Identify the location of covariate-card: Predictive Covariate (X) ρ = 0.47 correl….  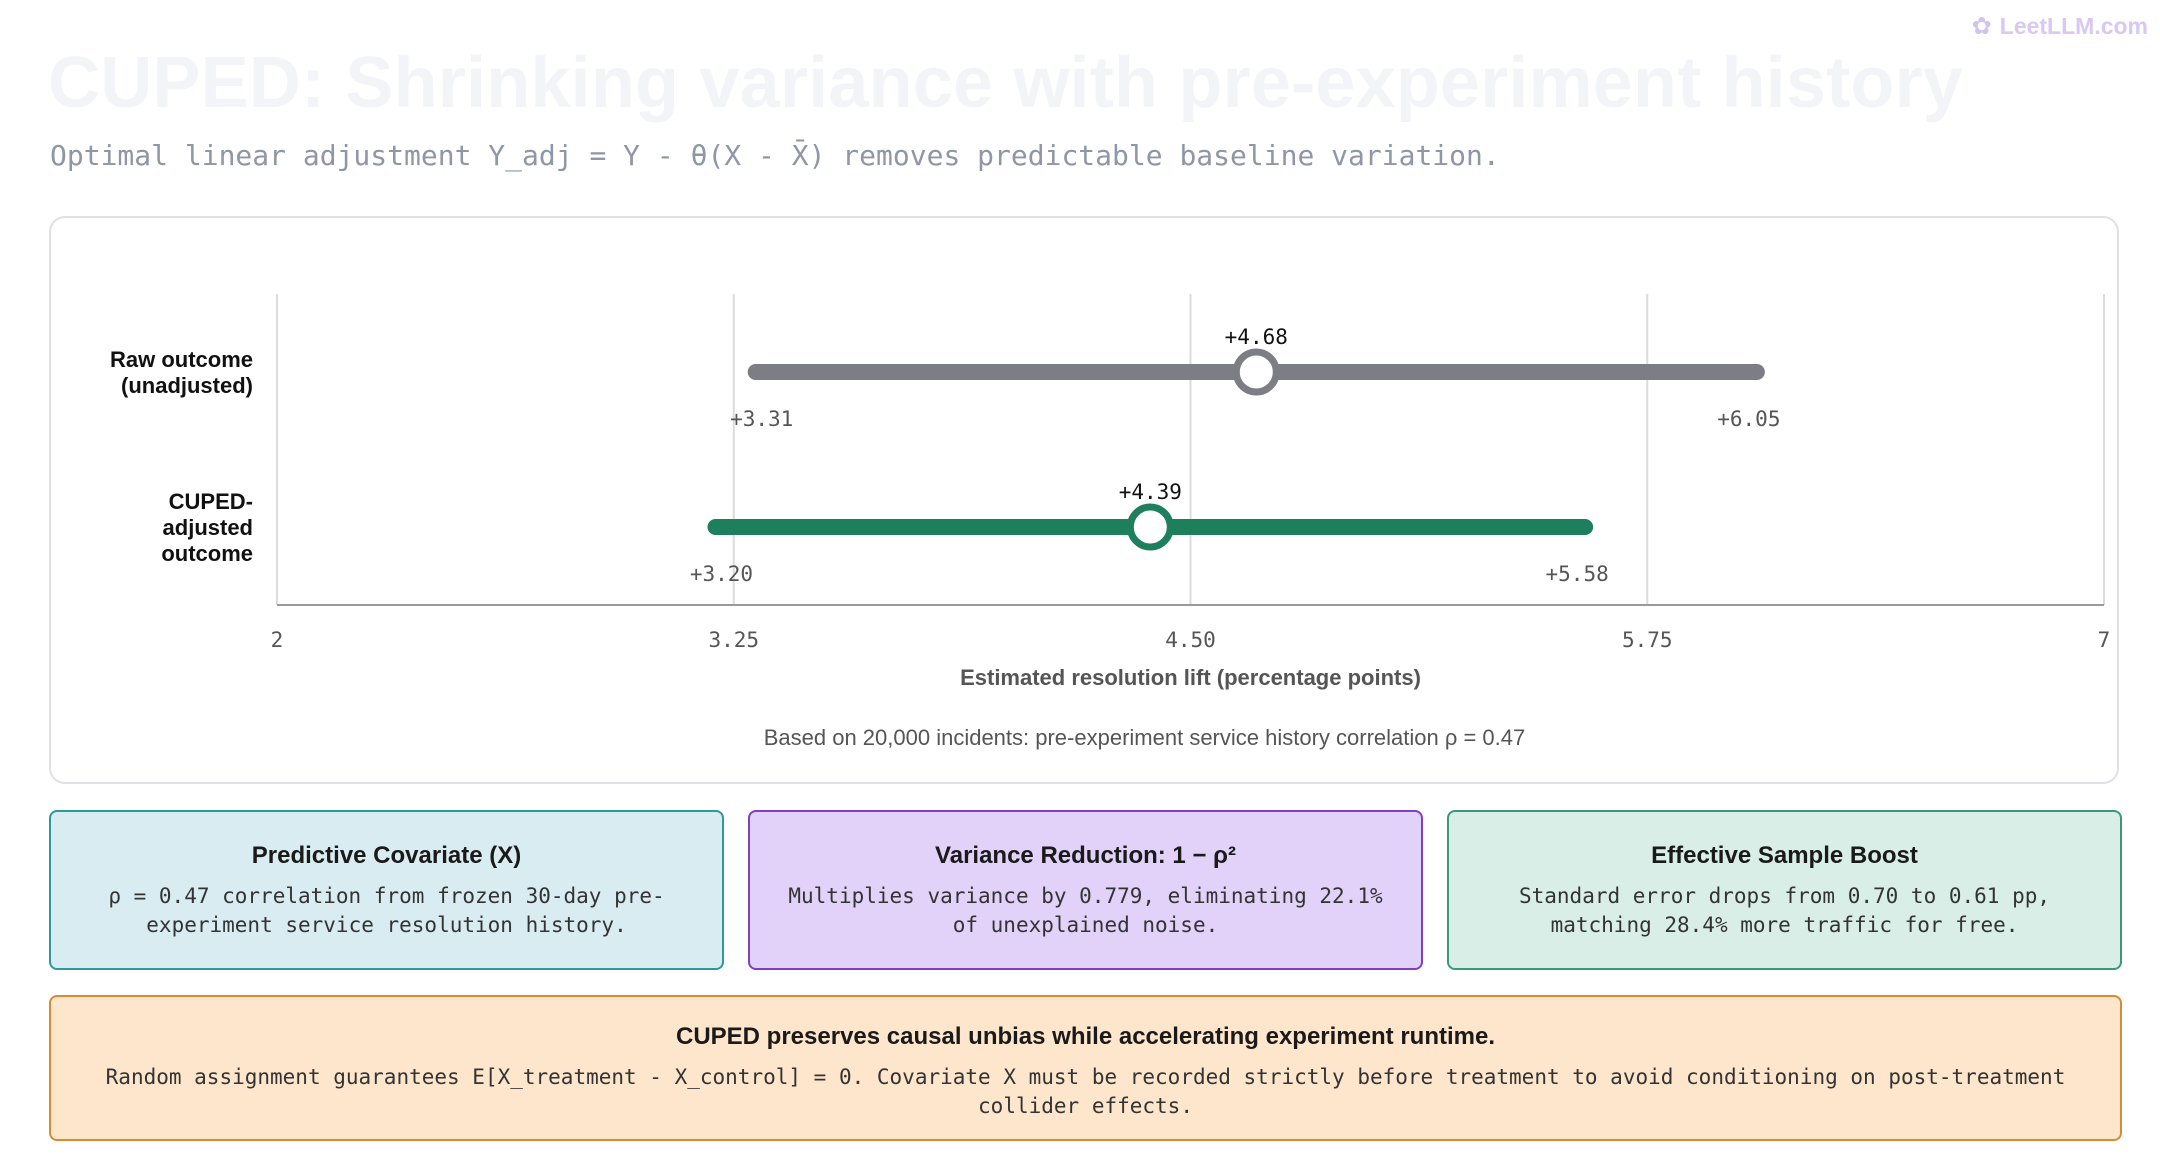
(386, 890).